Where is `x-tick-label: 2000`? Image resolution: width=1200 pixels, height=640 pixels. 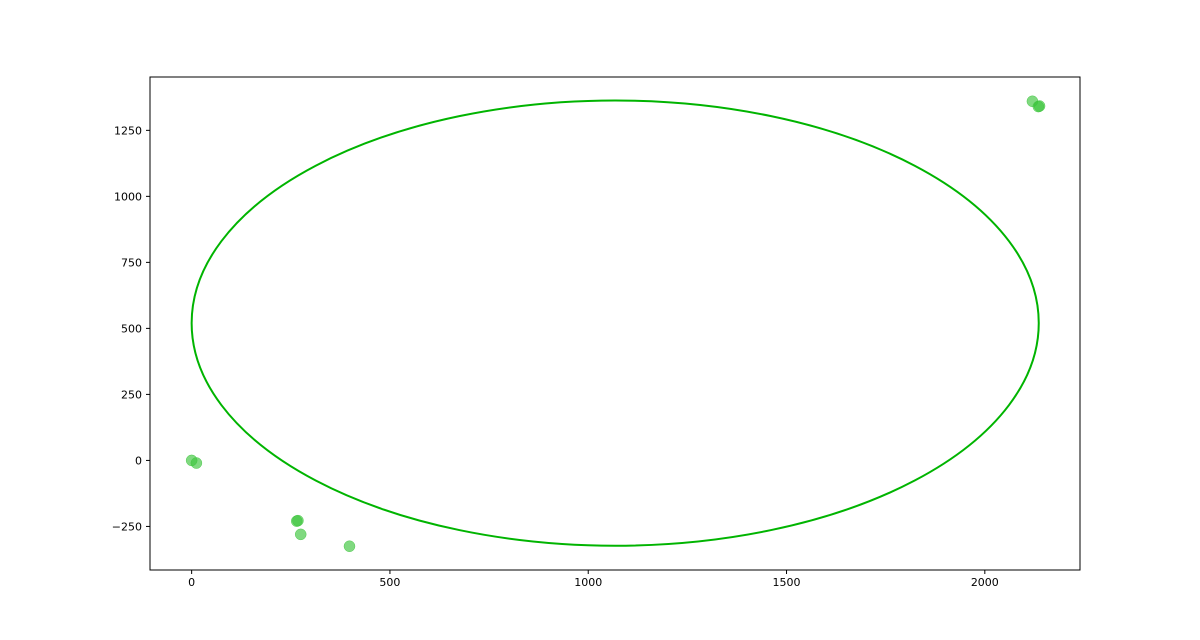
x-tick-label: 2000 is located at coordinates (985, 582).